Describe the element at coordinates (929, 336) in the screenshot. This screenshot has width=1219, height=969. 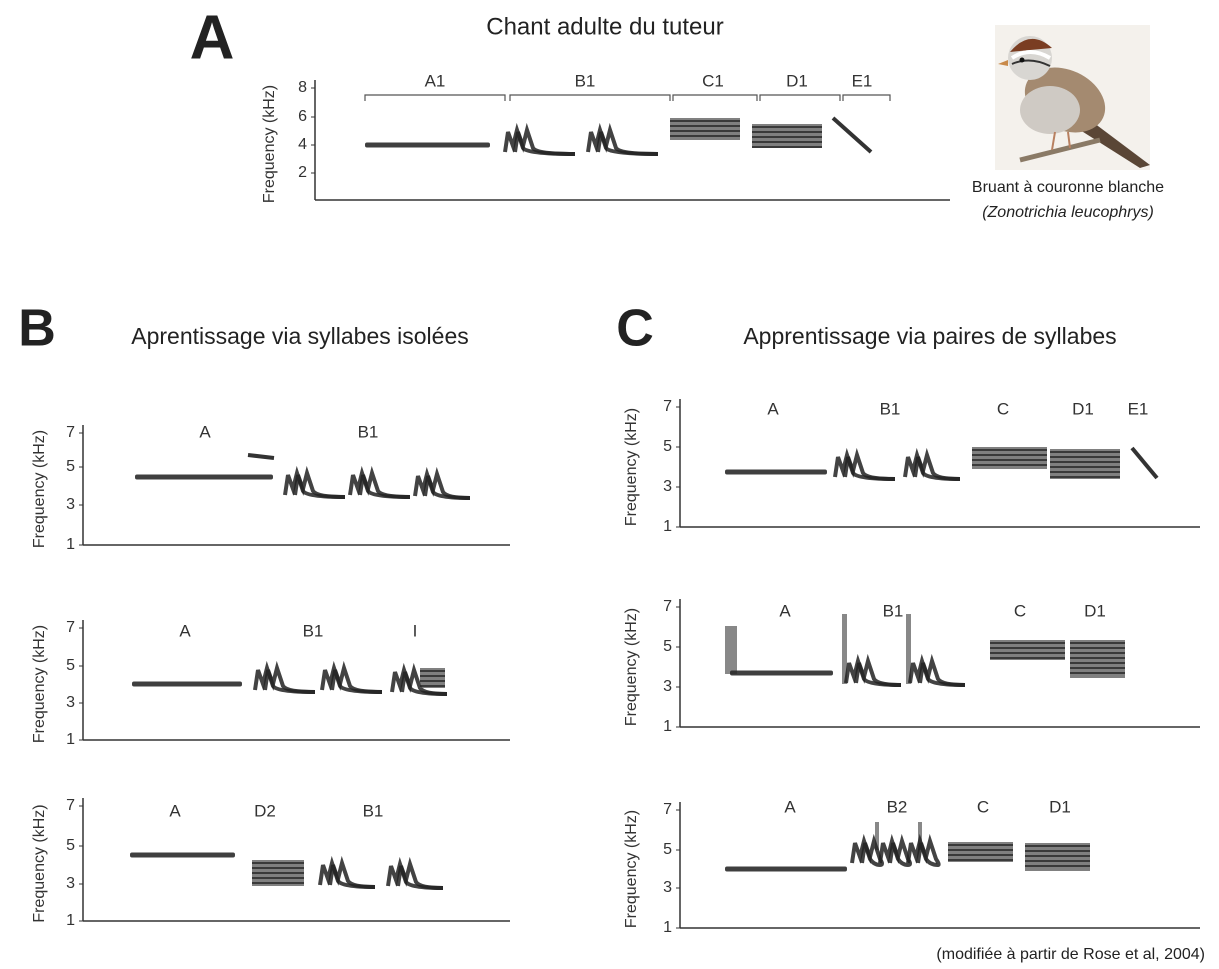
I see `panel-title: Apprentissage via paires de syllabes` at that location.